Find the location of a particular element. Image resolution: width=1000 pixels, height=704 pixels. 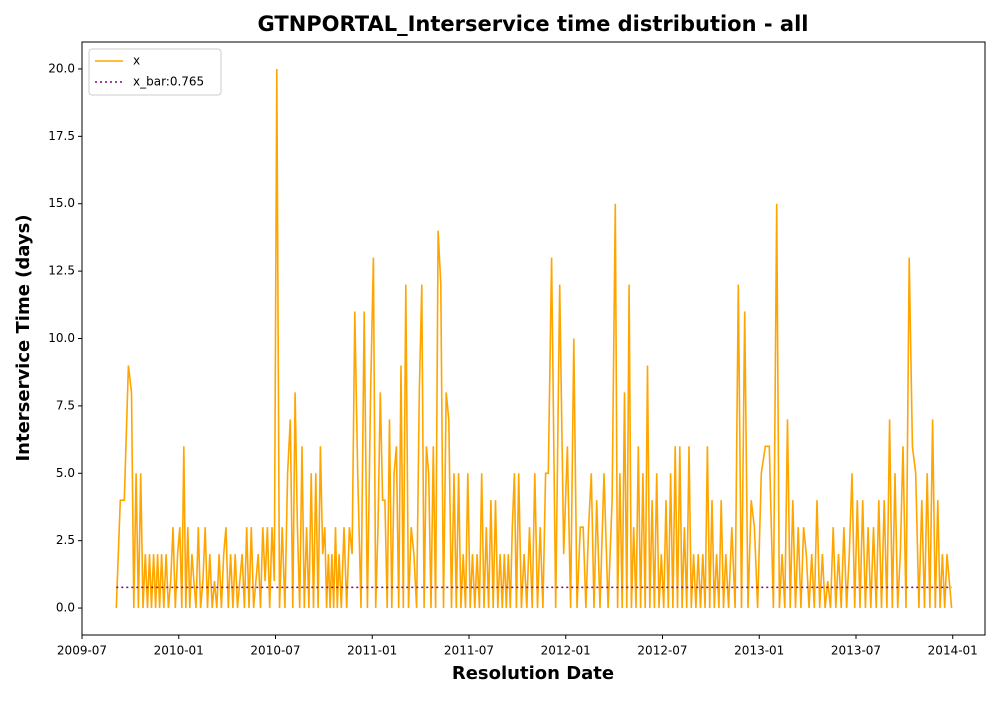

x-tick-label: 2009-07 is located at coordinates (82, 651).